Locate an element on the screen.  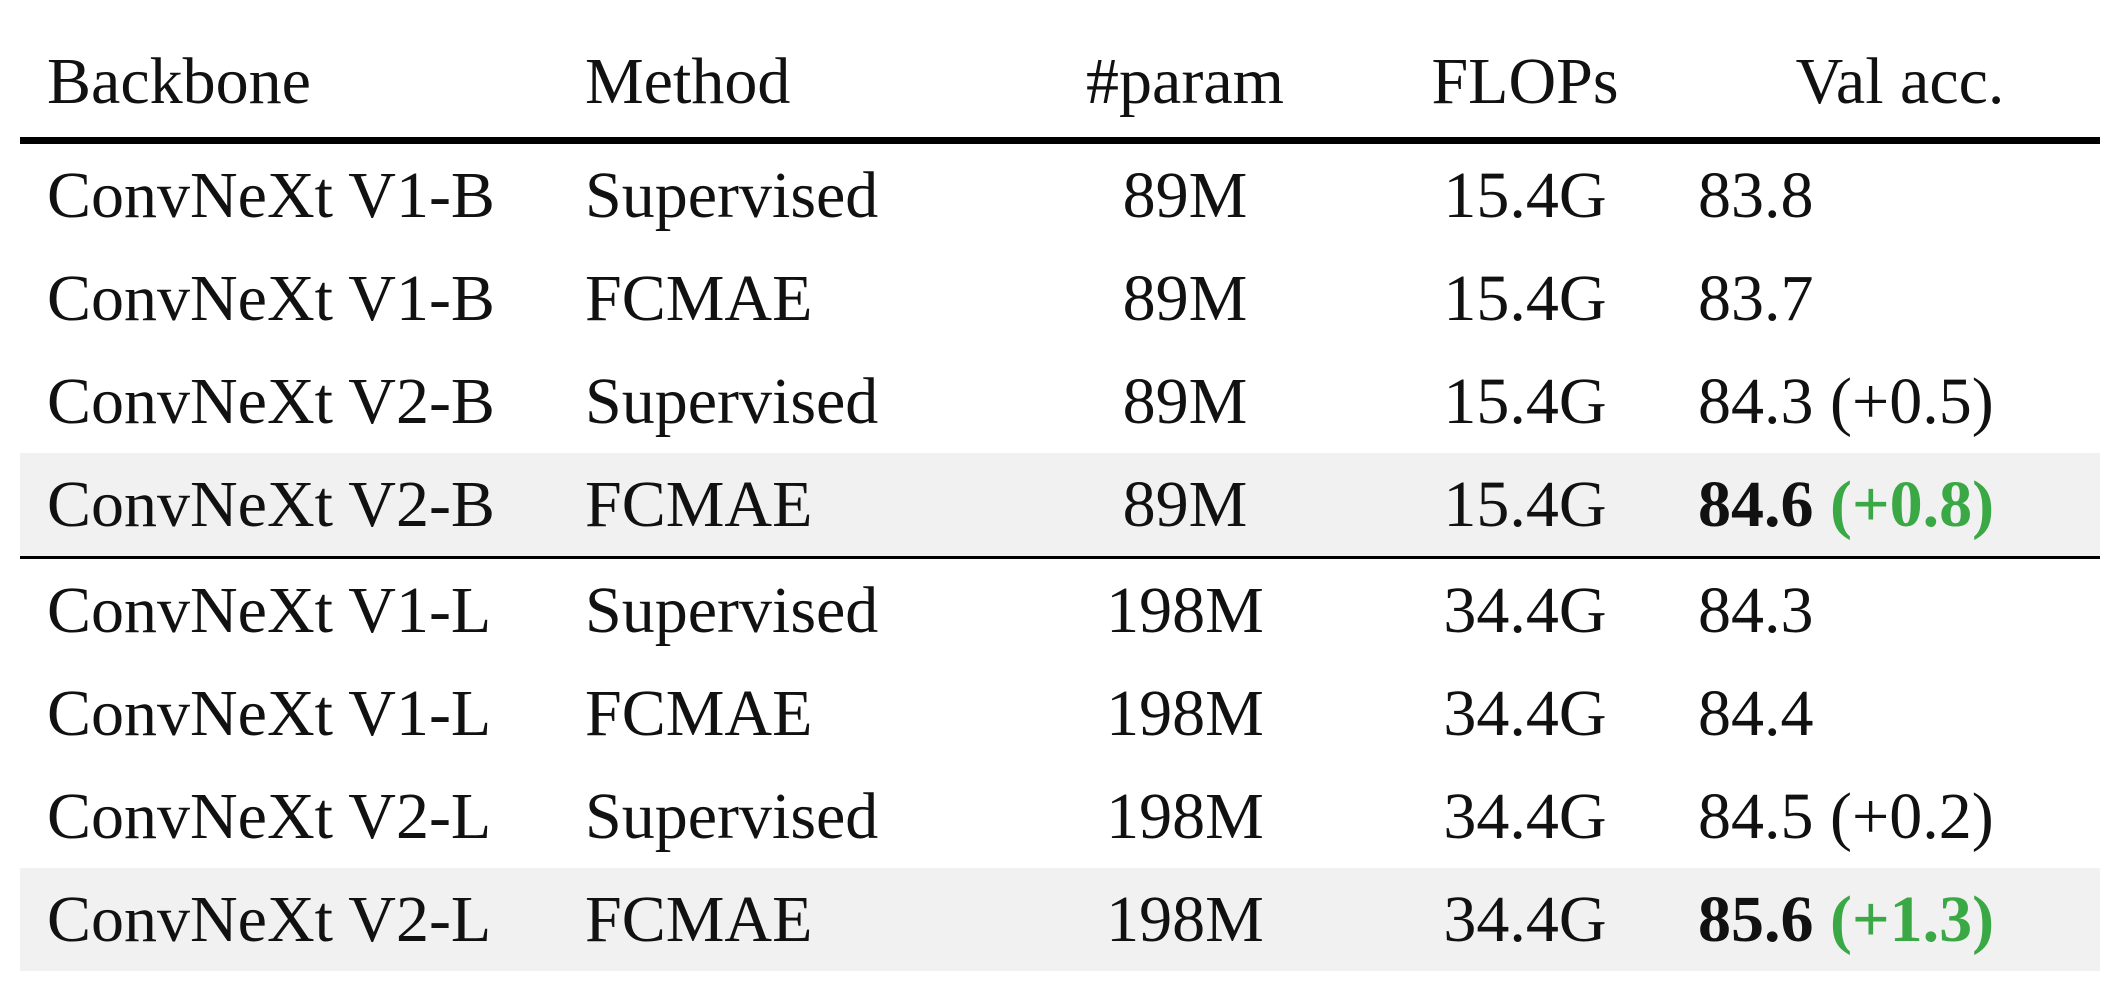
header-flops: FLOPs is located at coordinates (1525, 81).